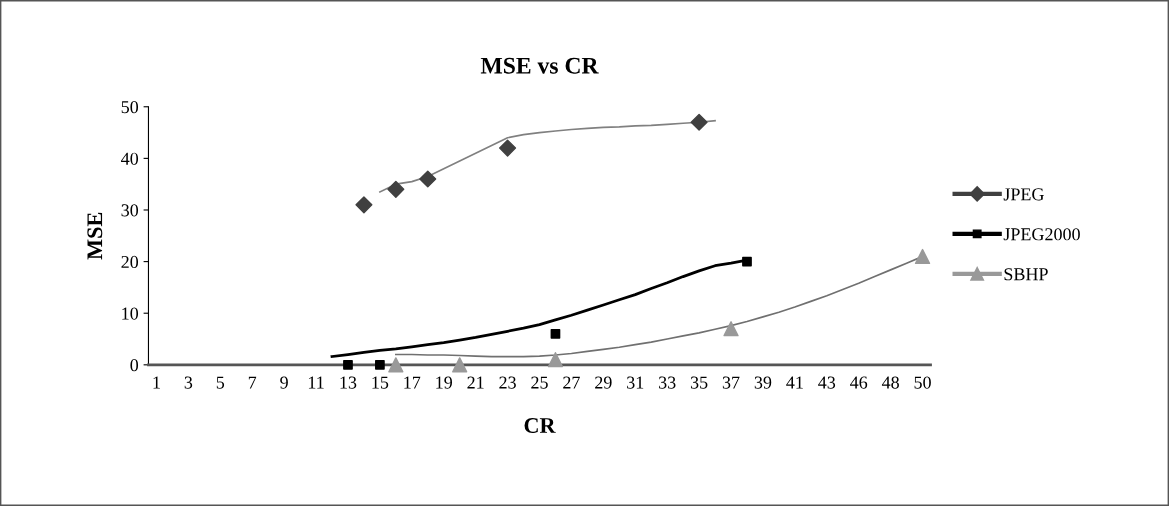 This screenshot has height=506, width=1169. What do you see at coordinates (130, 107) in the screenshot?
I see `y-tick-label: 50` at bounding box center [130, 107].